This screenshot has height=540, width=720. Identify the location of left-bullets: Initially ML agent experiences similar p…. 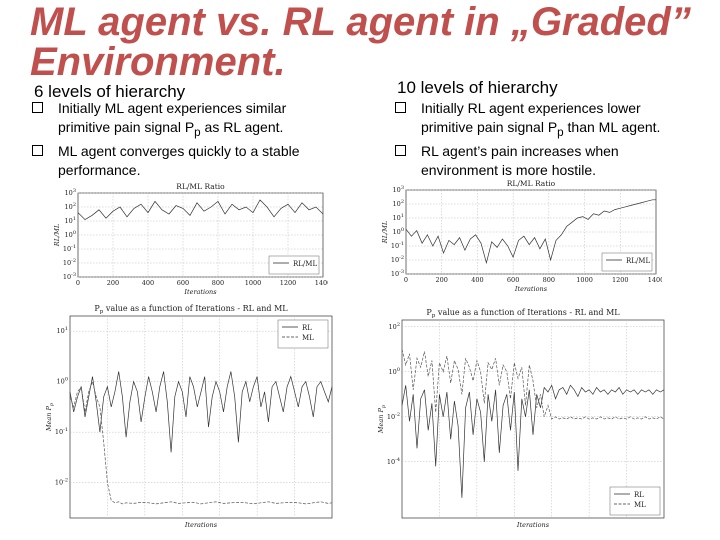
(200, 139).